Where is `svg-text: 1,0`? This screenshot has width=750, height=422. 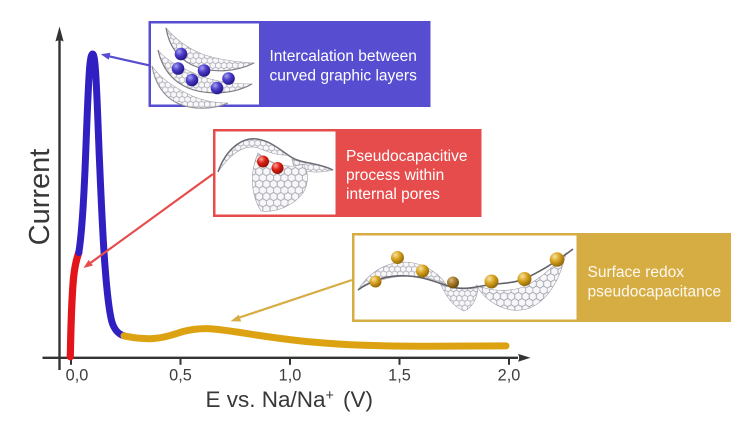
svg-text: 1,0 is located at coordinates (290, 376).